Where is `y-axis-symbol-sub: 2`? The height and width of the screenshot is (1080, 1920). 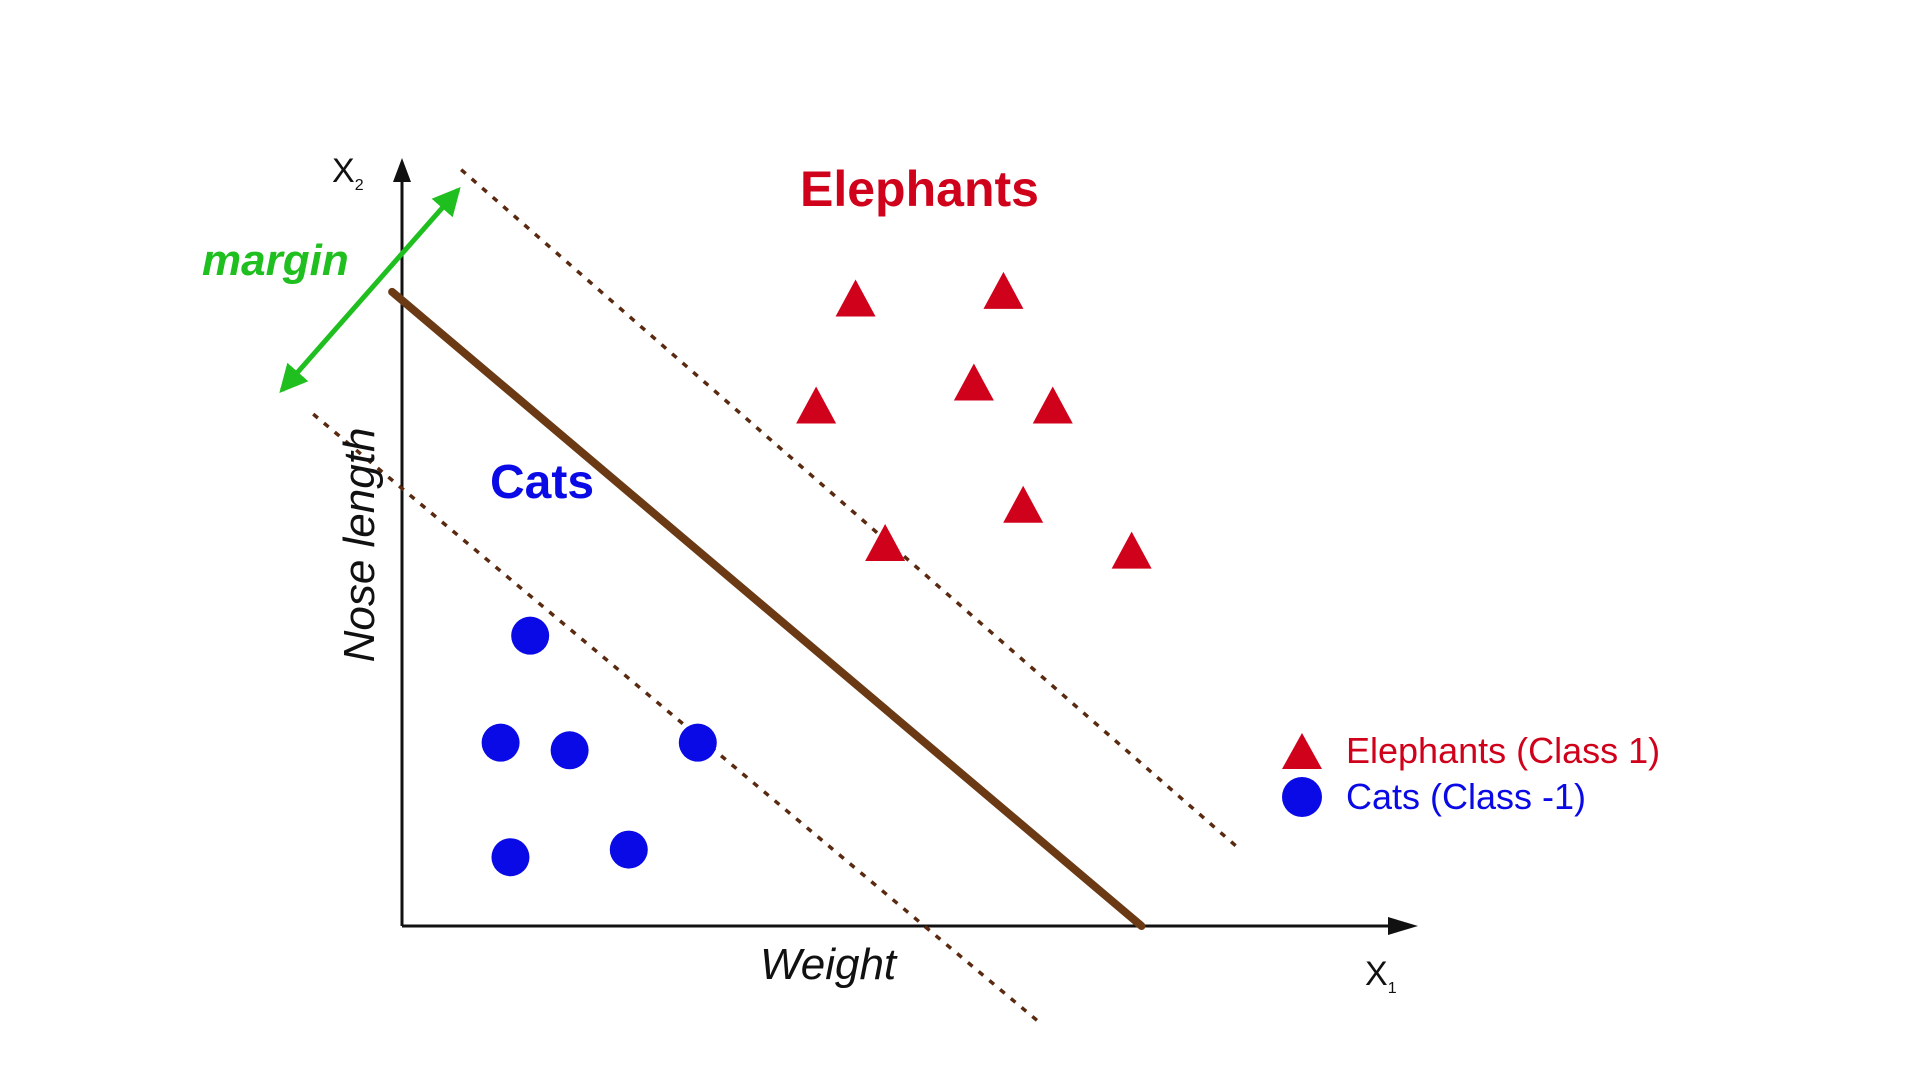
y-axis-symbol-sub: 2 is located at coordinates (359, 185).